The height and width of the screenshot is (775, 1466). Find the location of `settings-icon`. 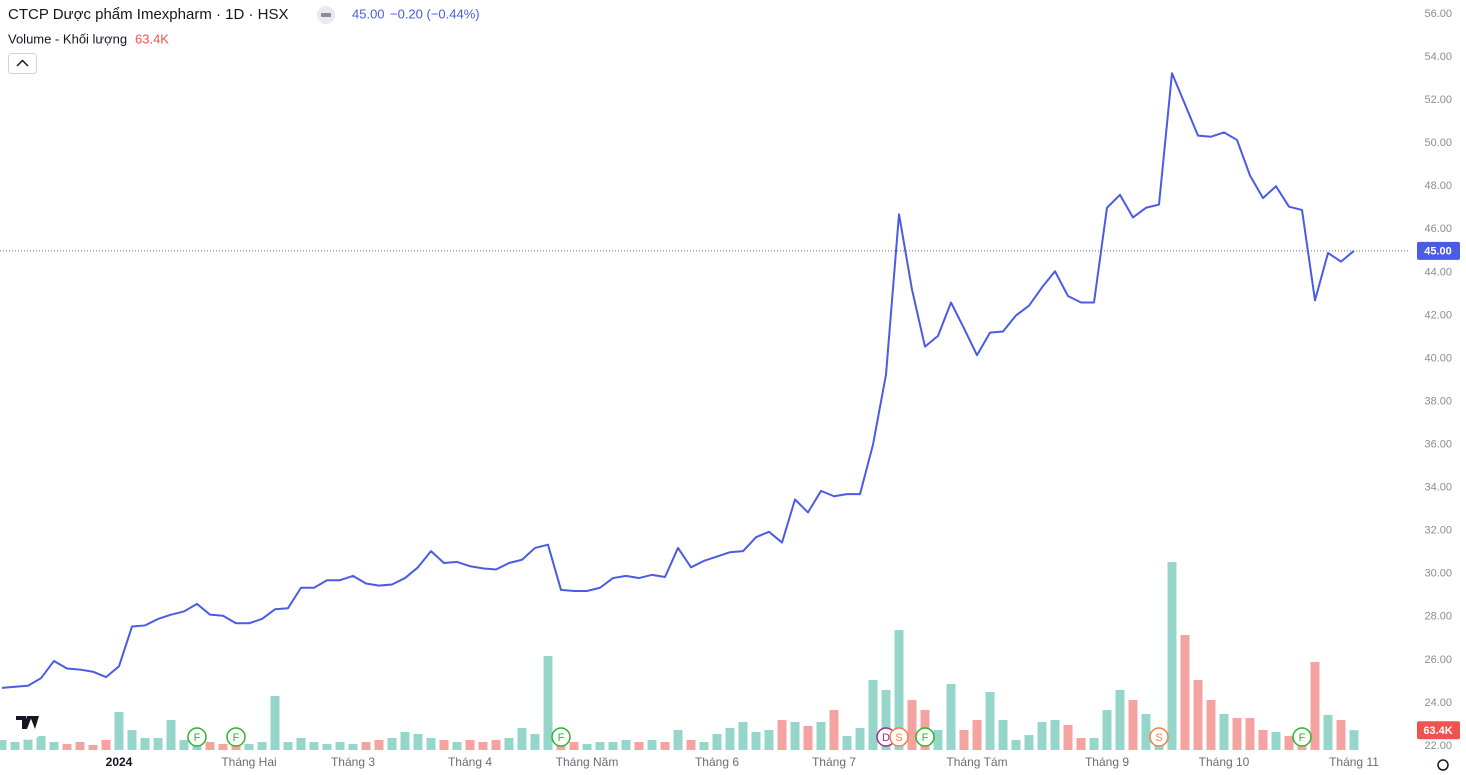

settings-icon is located at coordinates (1443, 765).